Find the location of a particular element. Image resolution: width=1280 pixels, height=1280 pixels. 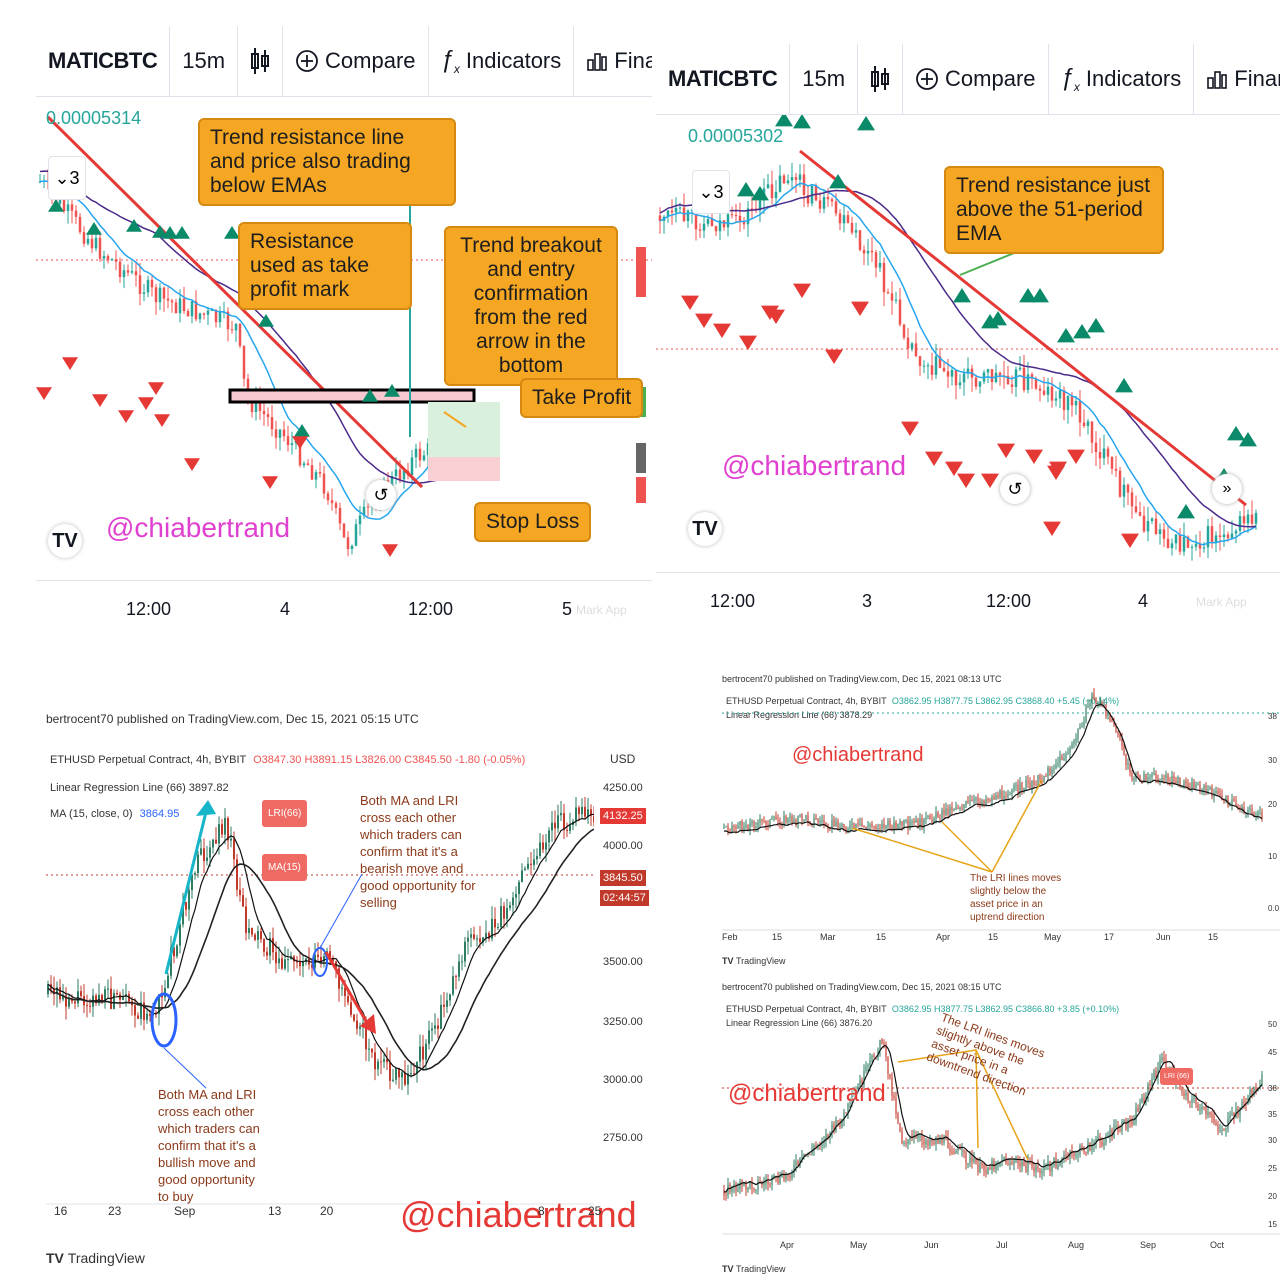

ema-fast-line is located at coordinates (958, 364).